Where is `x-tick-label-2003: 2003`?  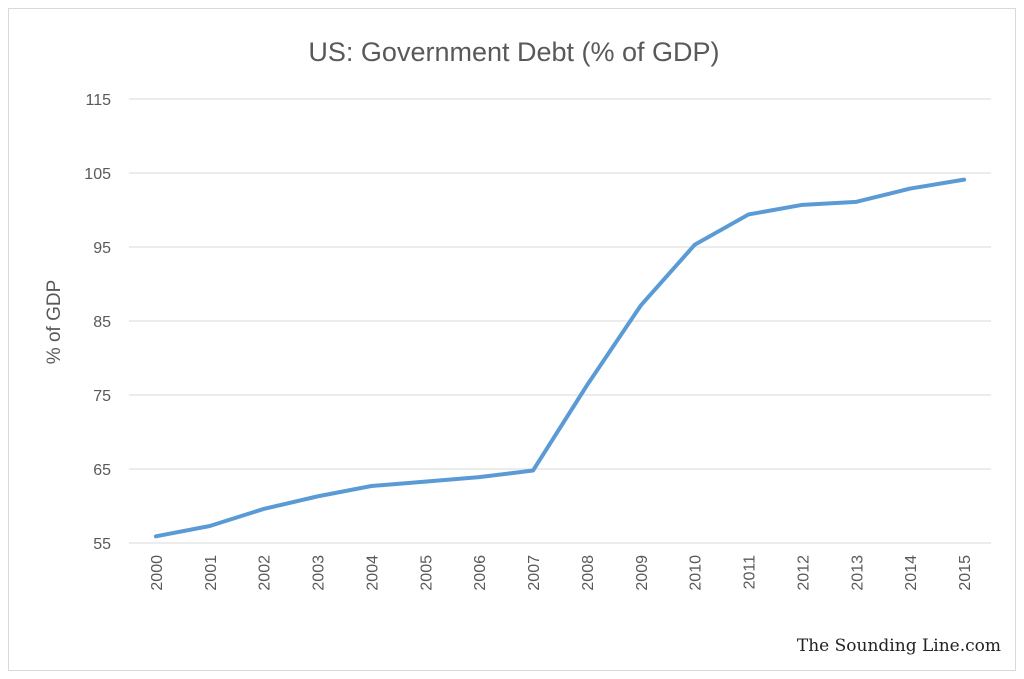
x-tick-label-2003: 2003 is located at coordinates (319, 573).